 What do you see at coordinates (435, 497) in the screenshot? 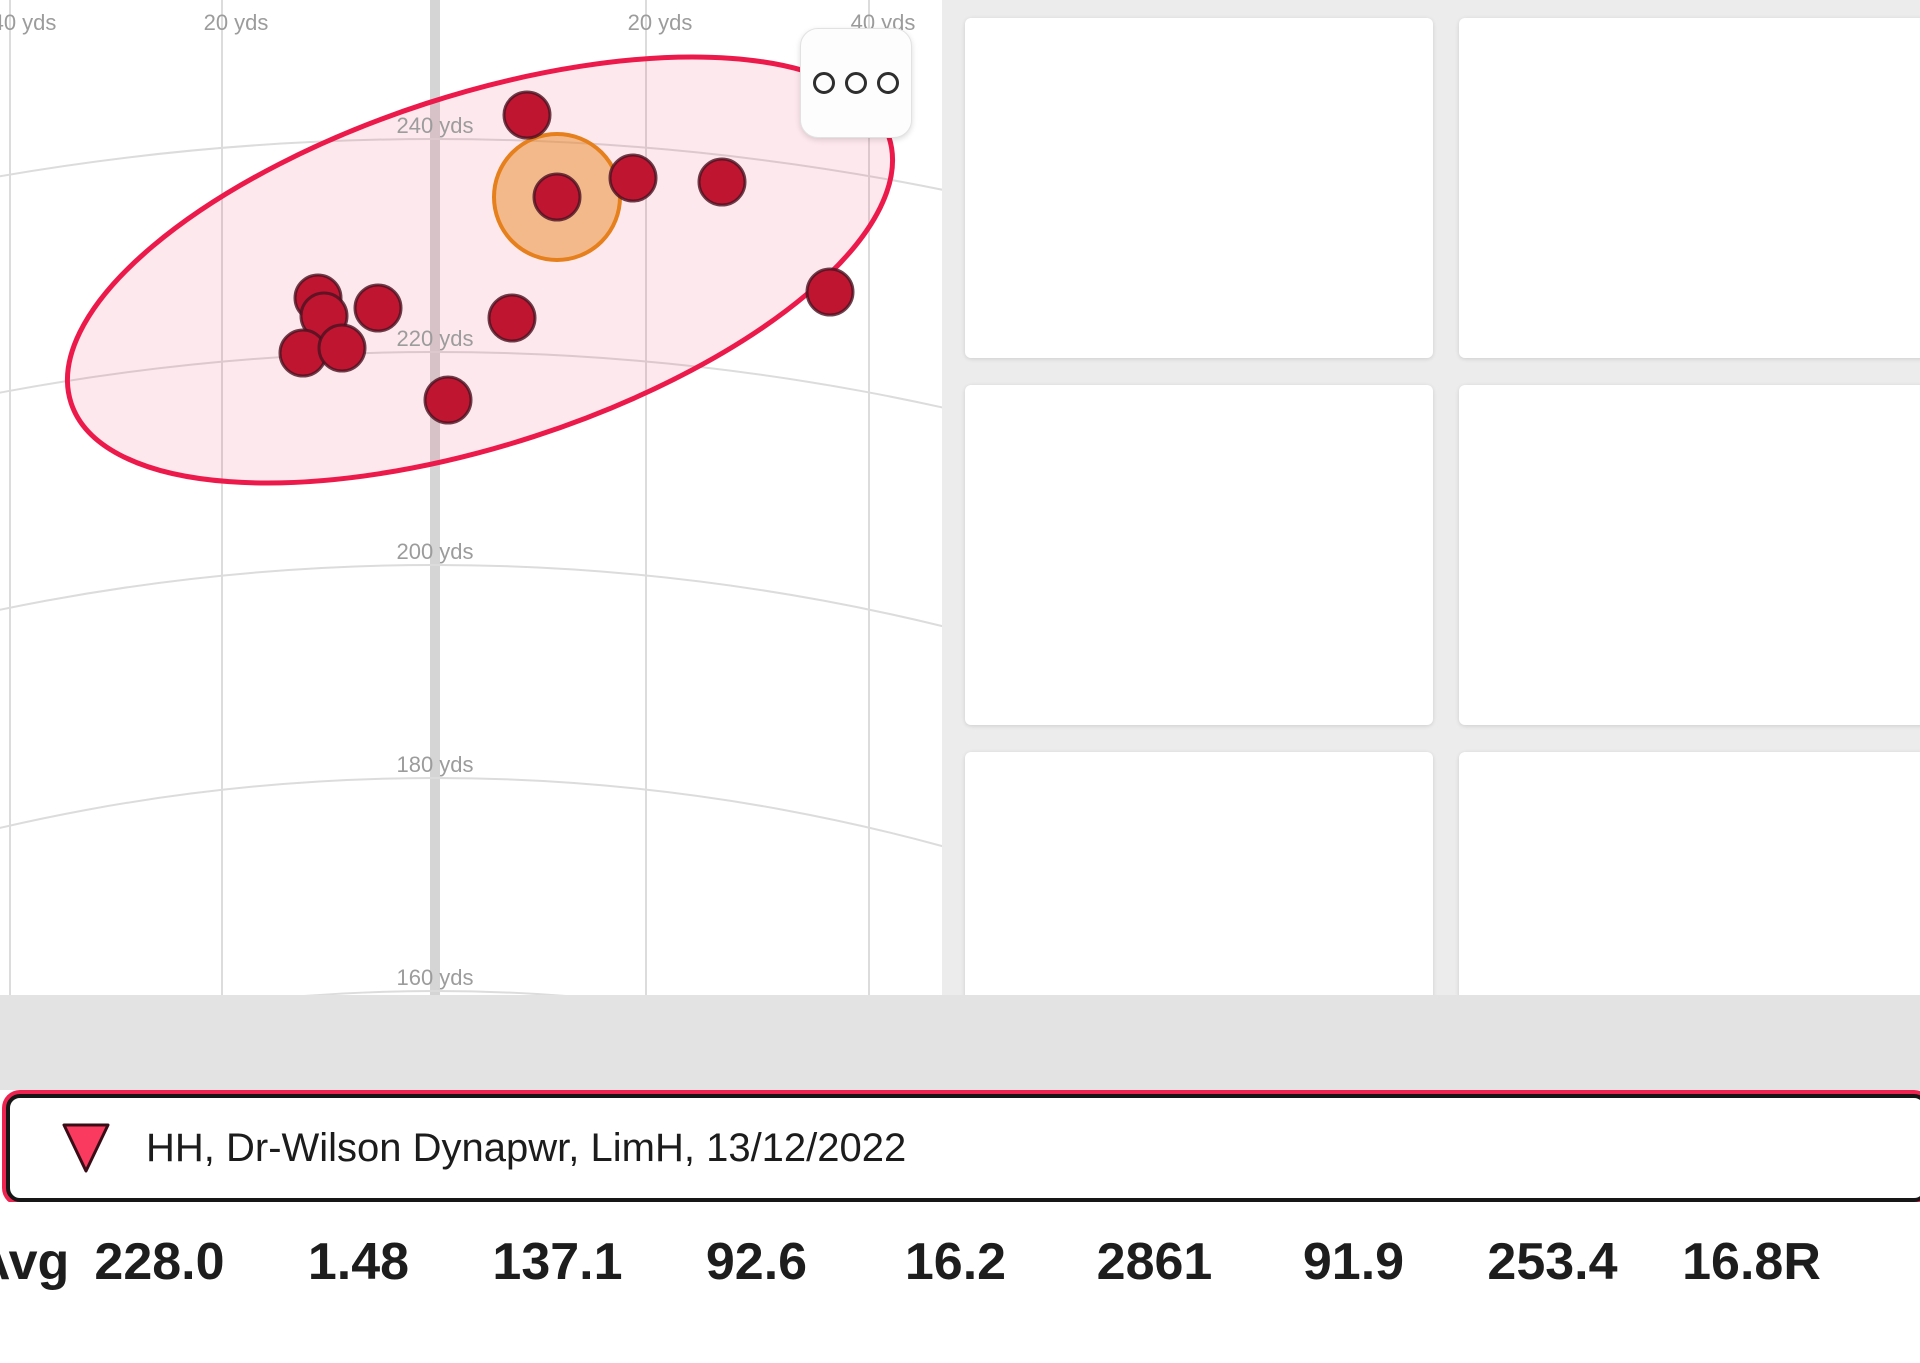
I see `target-center-line` at bounding box center [435, 497].